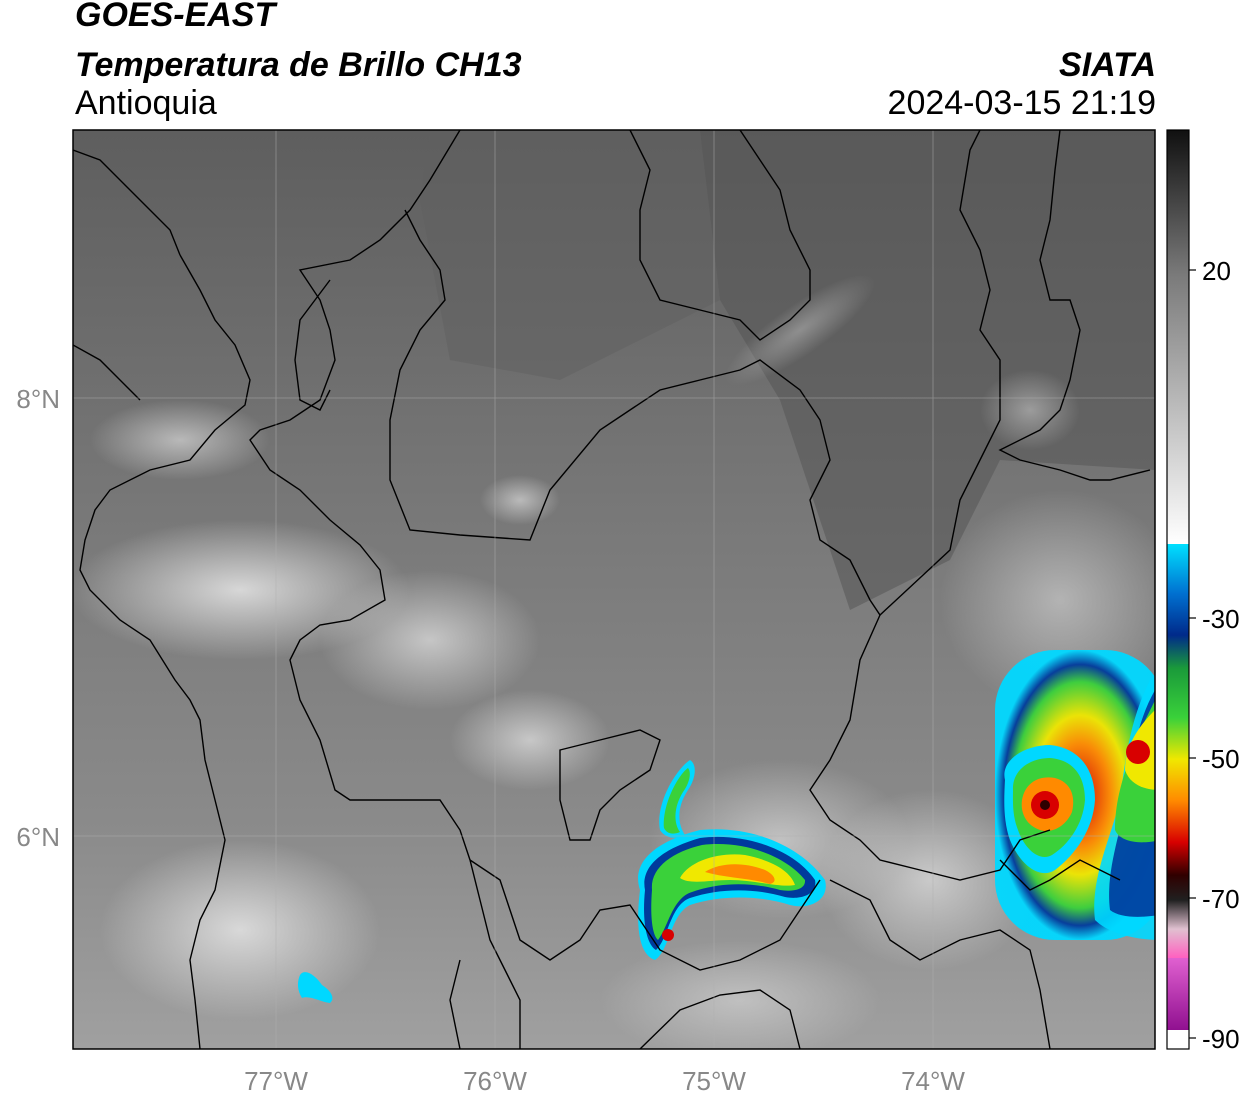 The image size is (1252, 1099). What do you see at coordinates (146, 103) in the screenshot?
I see `region-label: Antioquia` at bounding box center [146, 103].